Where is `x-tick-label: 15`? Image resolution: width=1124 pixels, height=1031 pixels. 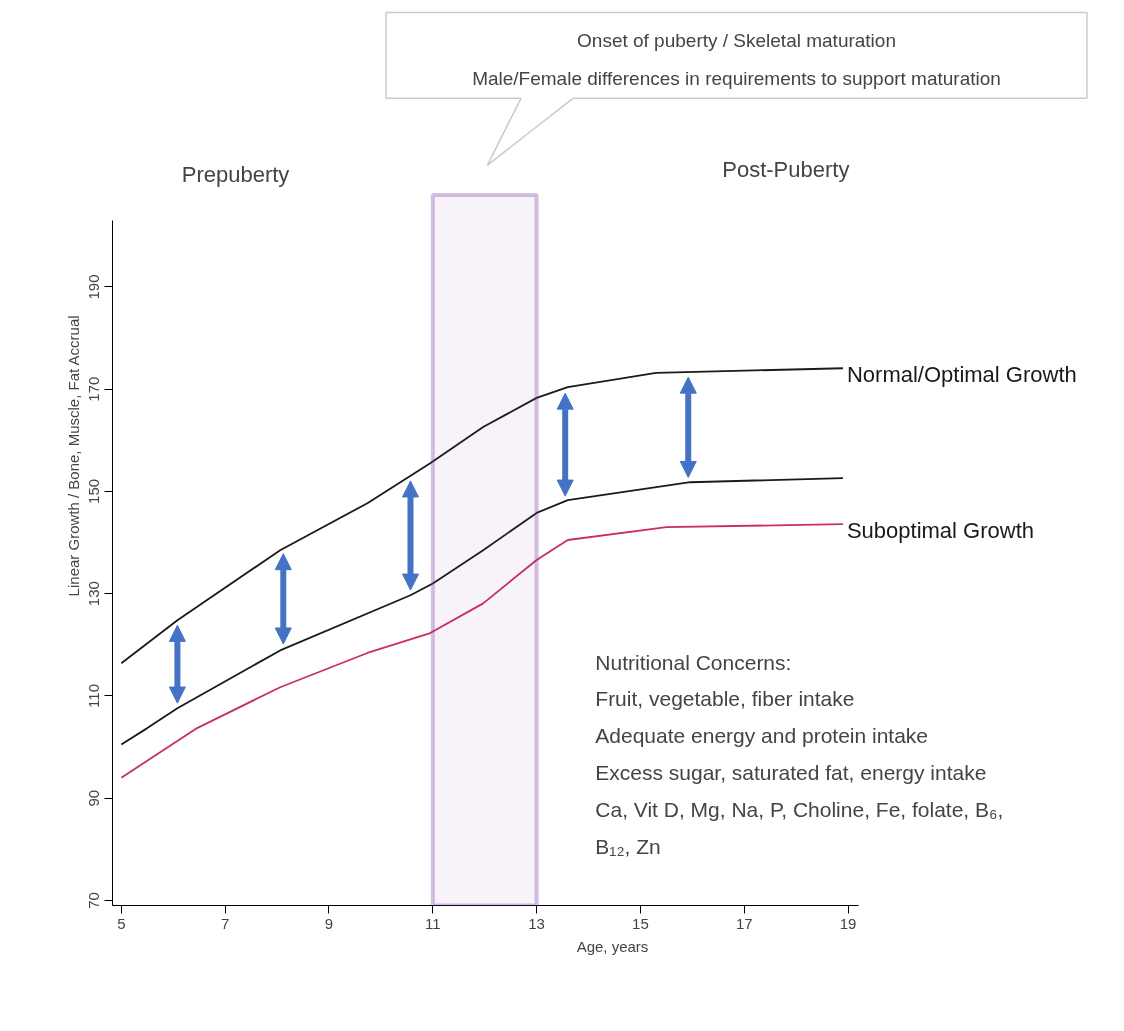 x-tick-label: 15 is located at coordinates (640, 923).